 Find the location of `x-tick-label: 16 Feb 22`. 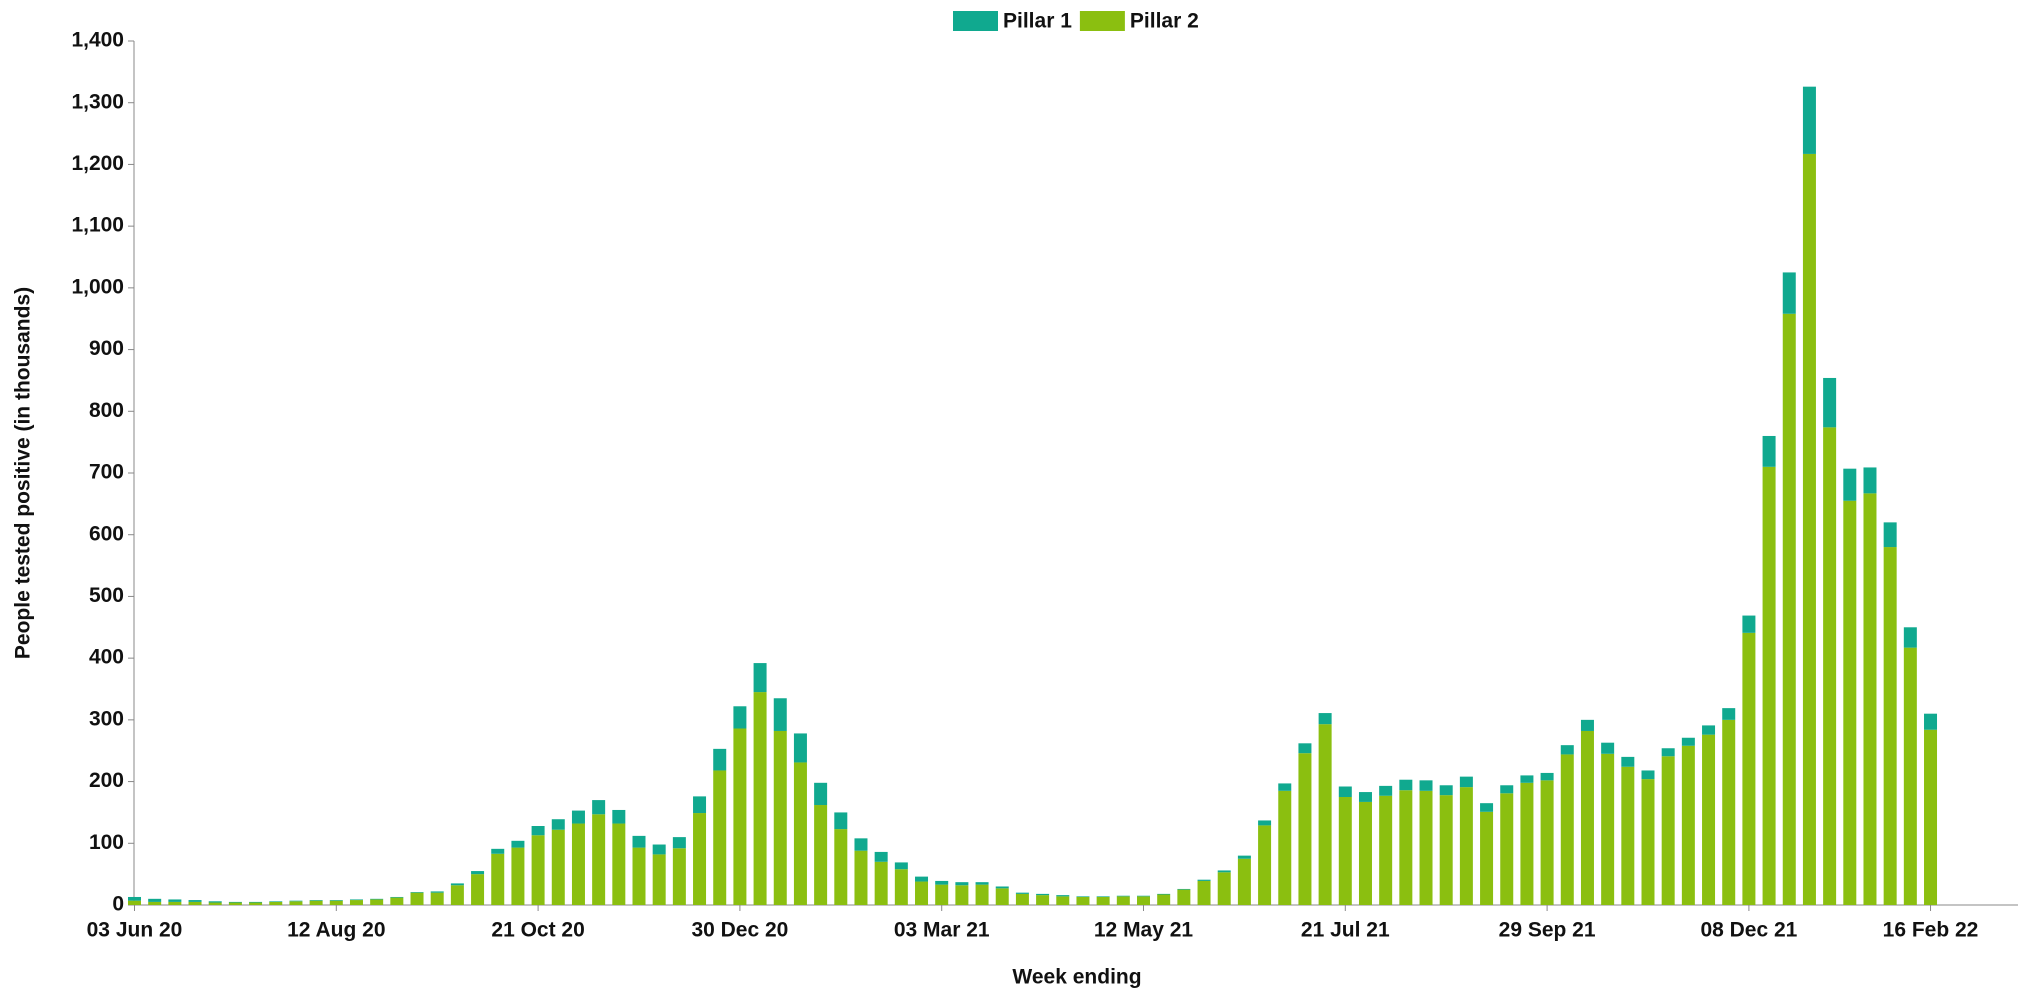

x-tick-label: 16 Feb 22 is located at coordinates (1931, 930).